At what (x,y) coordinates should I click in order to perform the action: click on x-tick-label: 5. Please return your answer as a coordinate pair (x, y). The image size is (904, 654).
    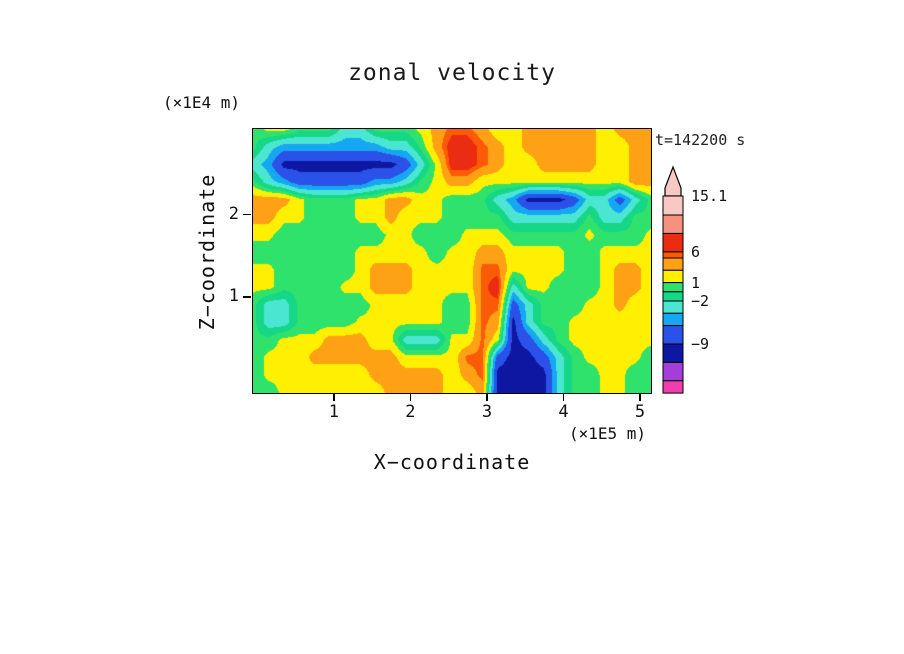
    Looking at the image, I should click on (640, 412).